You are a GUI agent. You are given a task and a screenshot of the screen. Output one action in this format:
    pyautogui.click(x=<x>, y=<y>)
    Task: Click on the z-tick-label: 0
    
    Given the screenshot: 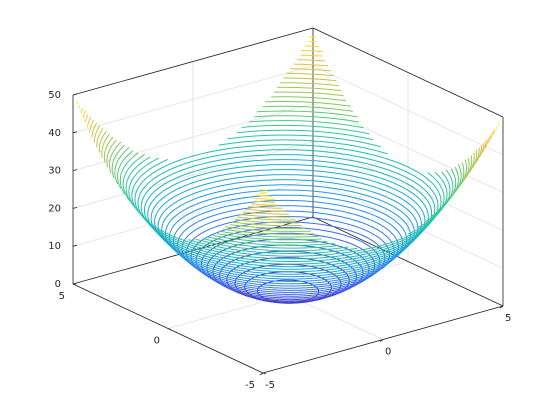 What is the action you would take?
    pyautogui.click(x=58, y=284)
    